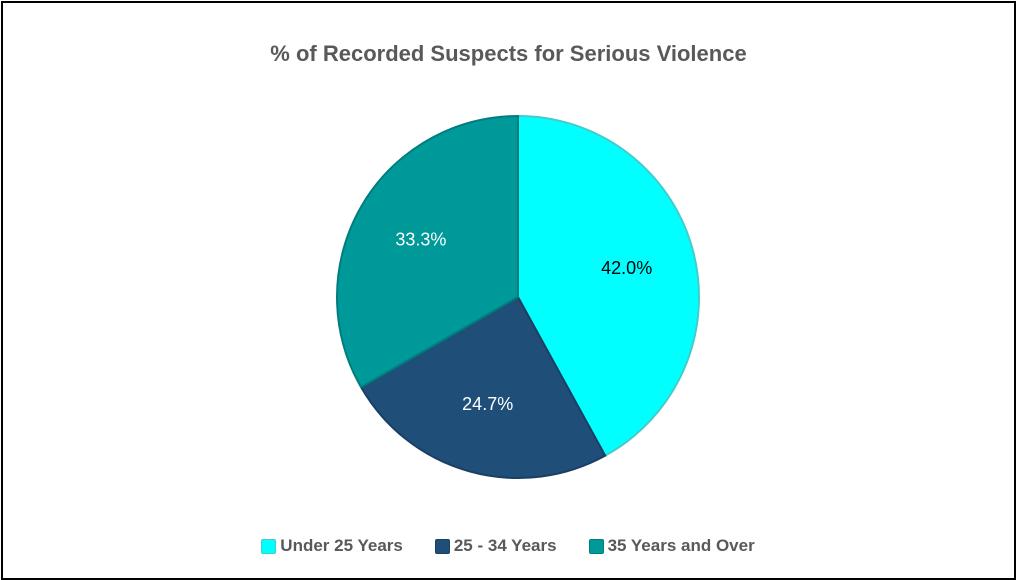 The image size is (1016, 580). What do you see at coordinates (681, 545) in the screenshot?
I see `legend-label-2: 35 Years and Over` at bounding box center [681, 545].